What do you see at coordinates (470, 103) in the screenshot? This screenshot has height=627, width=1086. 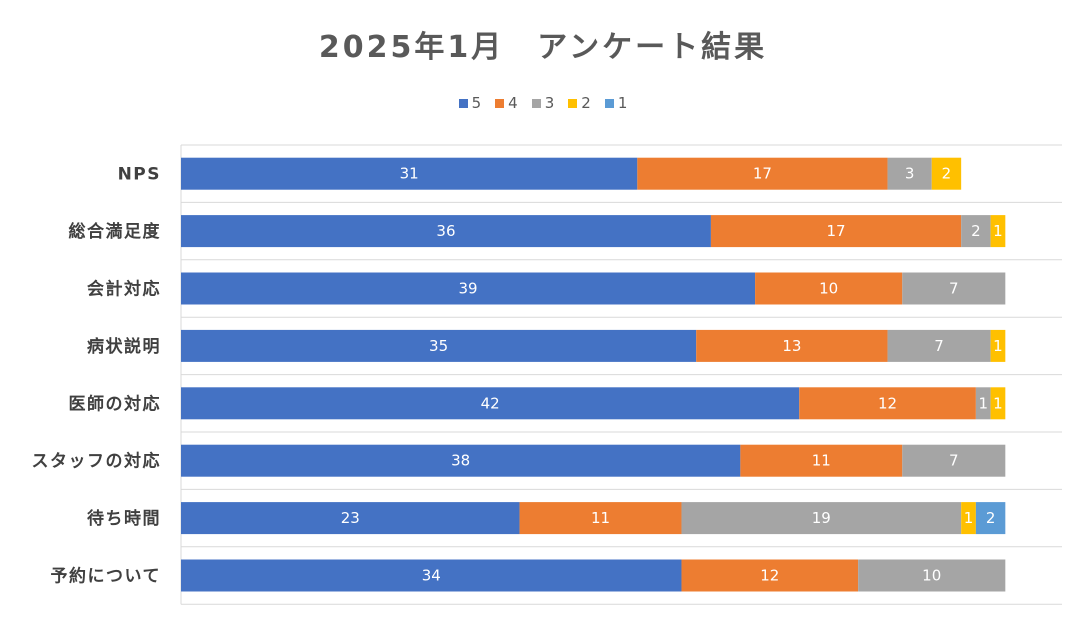 I see `legend-item-5: 5` at bounding box center [470, 103].